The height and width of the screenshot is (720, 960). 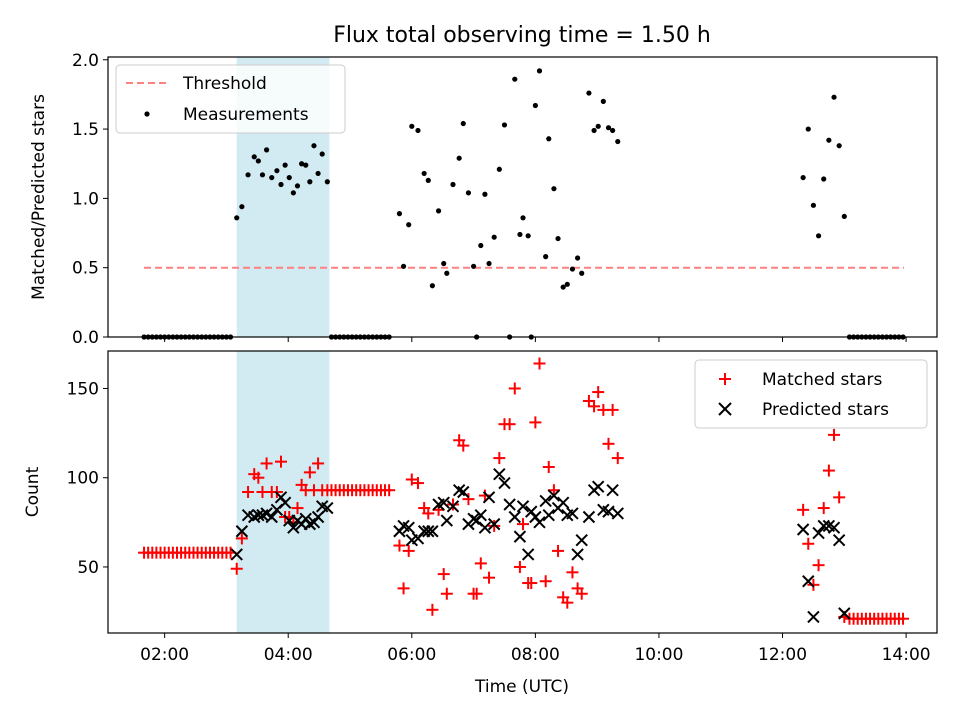 I want to click on bottom-ytick-label: 100, so click(x=83, y=479).